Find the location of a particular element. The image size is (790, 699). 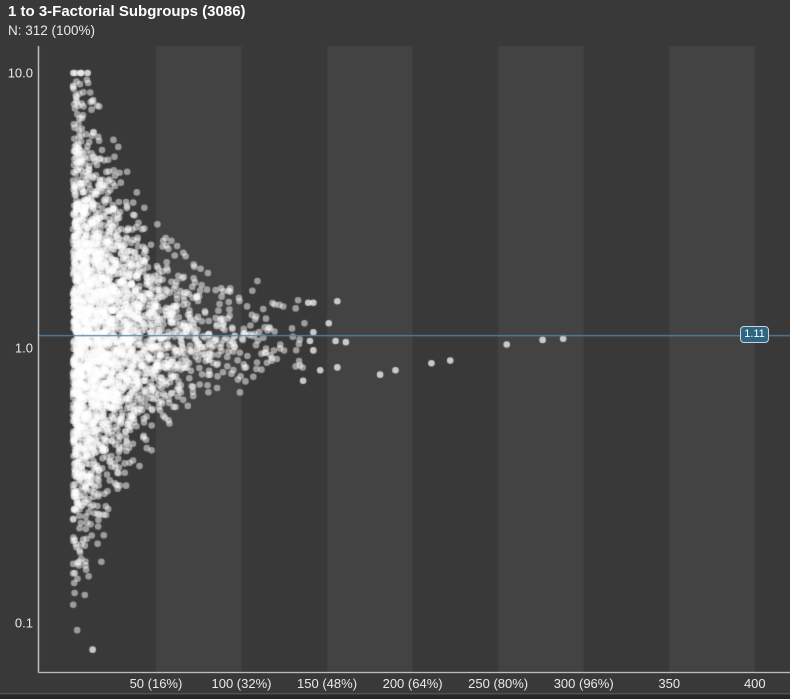

x-tick-label: 200 (64%) is located at coordinates (412, 683).